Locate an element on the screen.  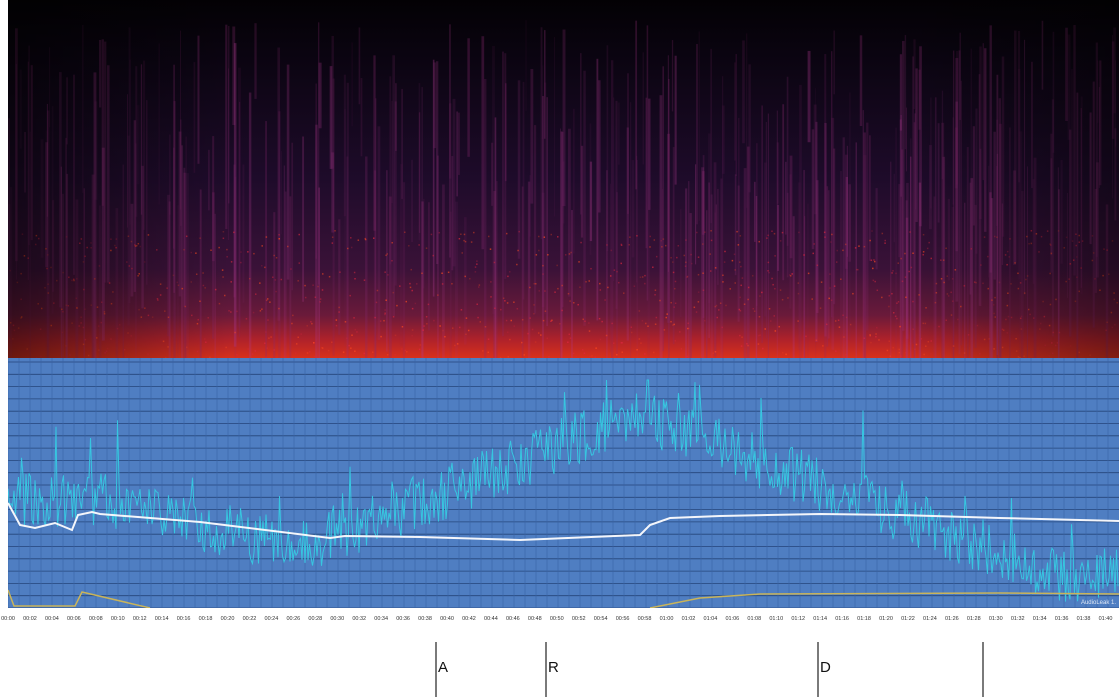
marker-label: A is located at coordinates (443, 667).